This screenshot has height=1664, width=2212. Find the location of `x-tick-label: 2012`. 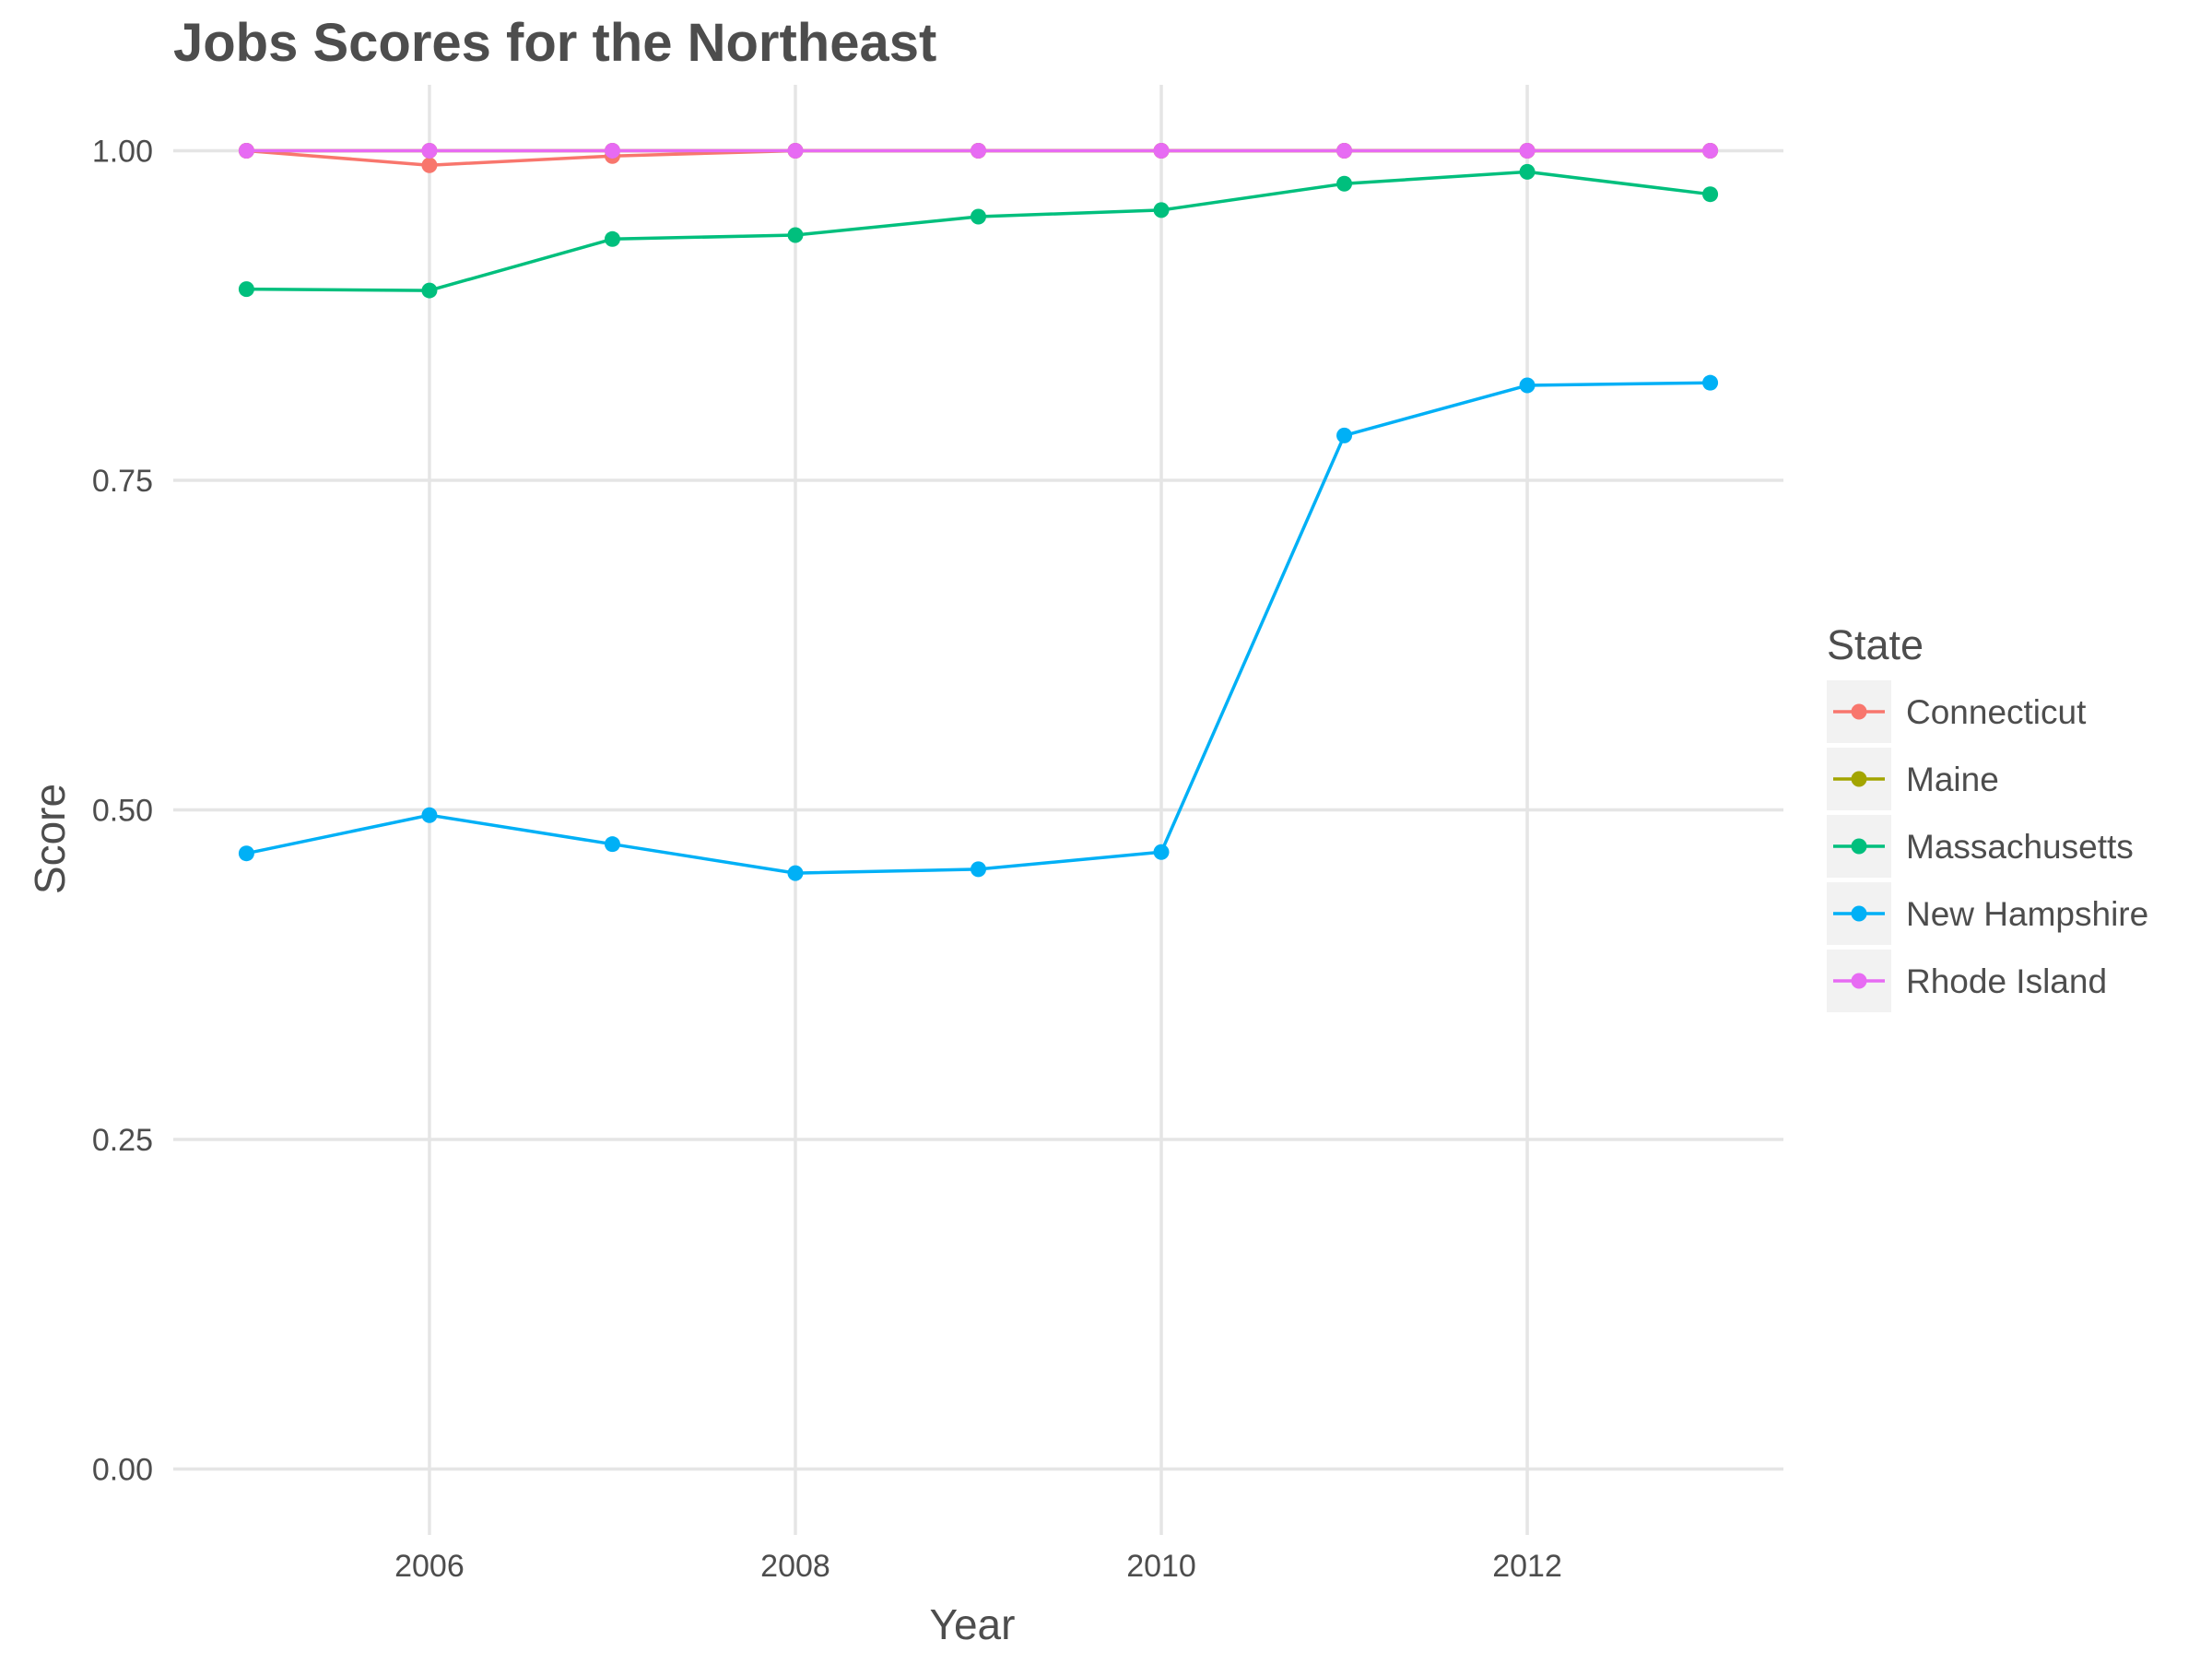

x-tick-label: 2012 is located at coordinates (1527, 1566).